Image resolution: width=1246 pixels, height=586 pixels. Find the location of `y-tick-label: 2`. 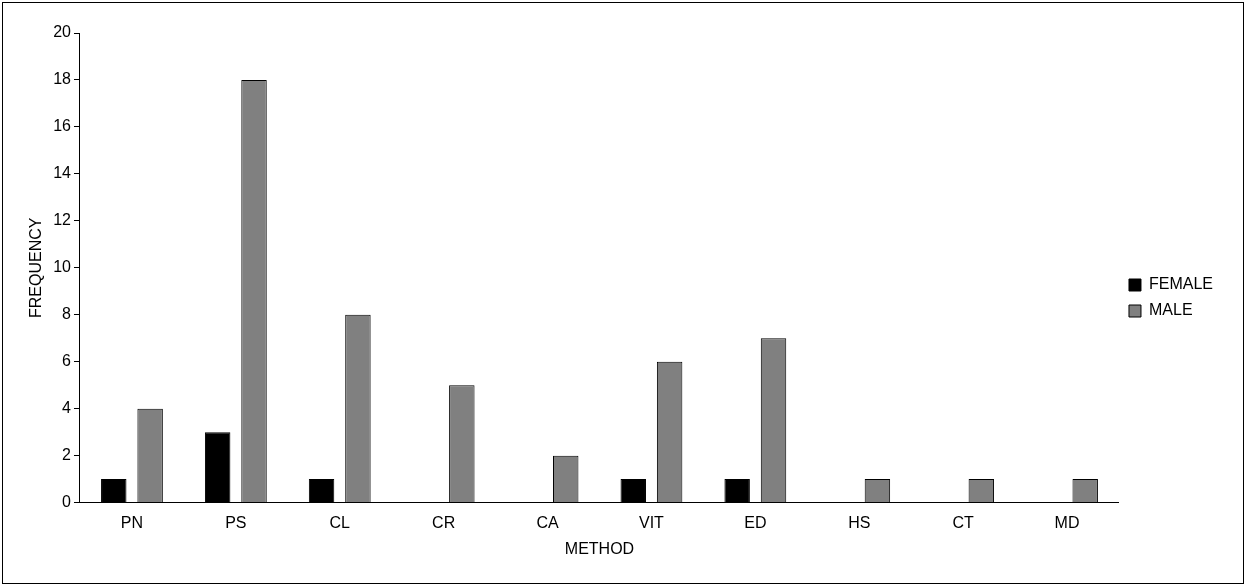

y-tick-label: 2 is located at coordinates (67, 455).